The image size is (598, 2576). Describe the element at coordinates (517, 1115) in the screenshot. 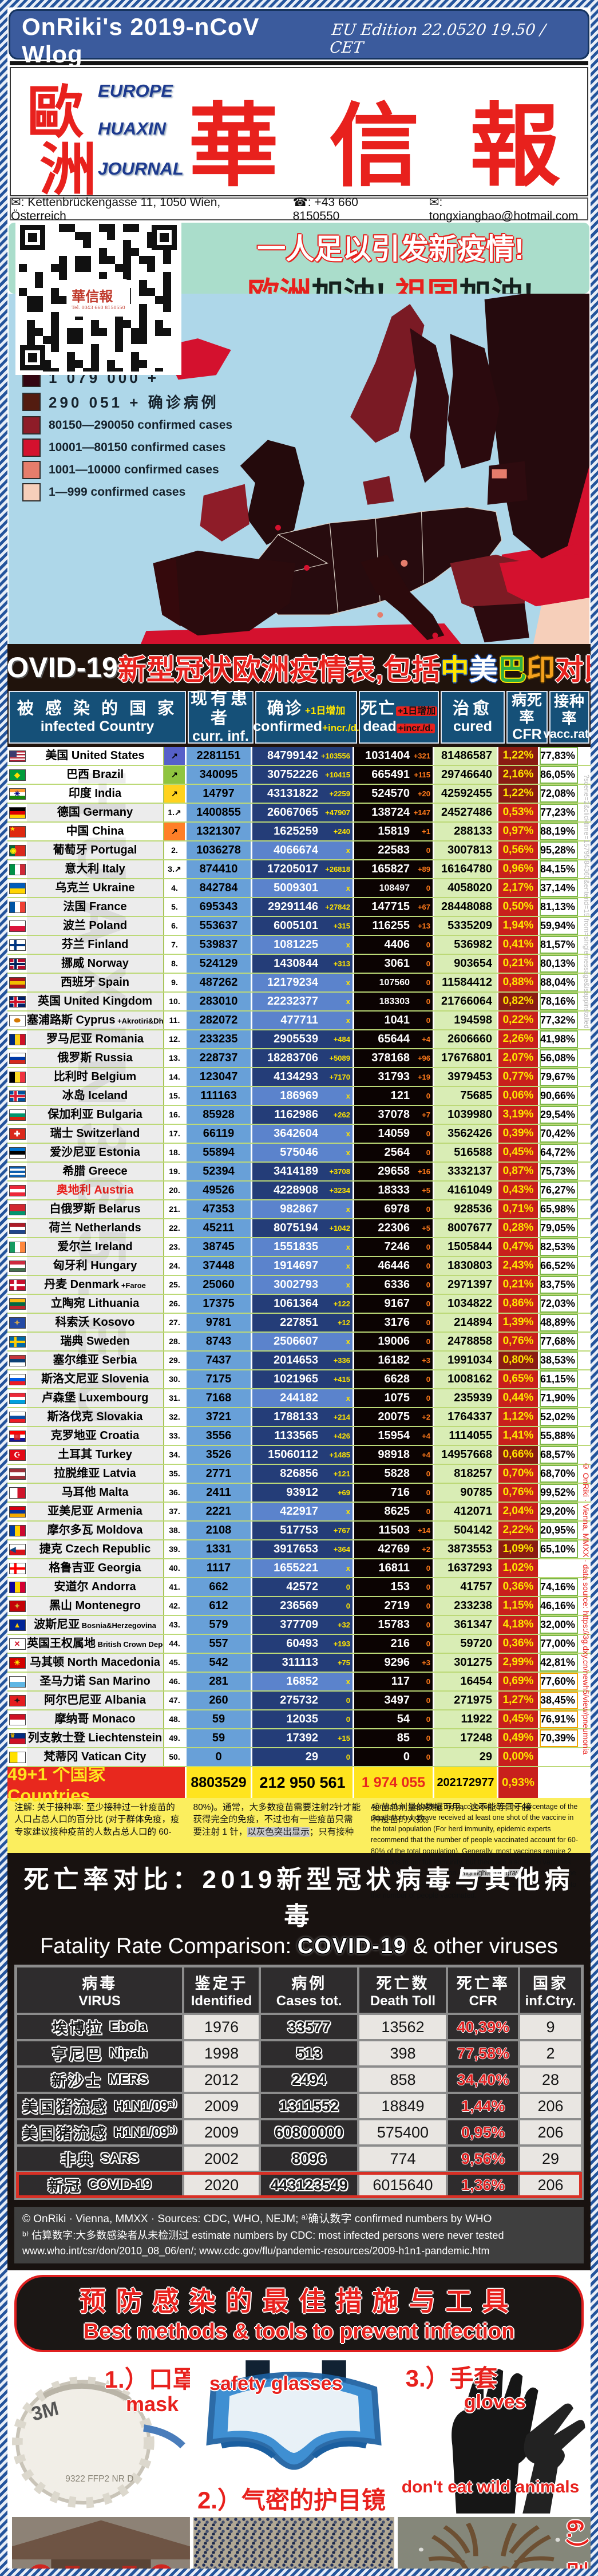

I see `cfr-value: 3,19%` at that location.